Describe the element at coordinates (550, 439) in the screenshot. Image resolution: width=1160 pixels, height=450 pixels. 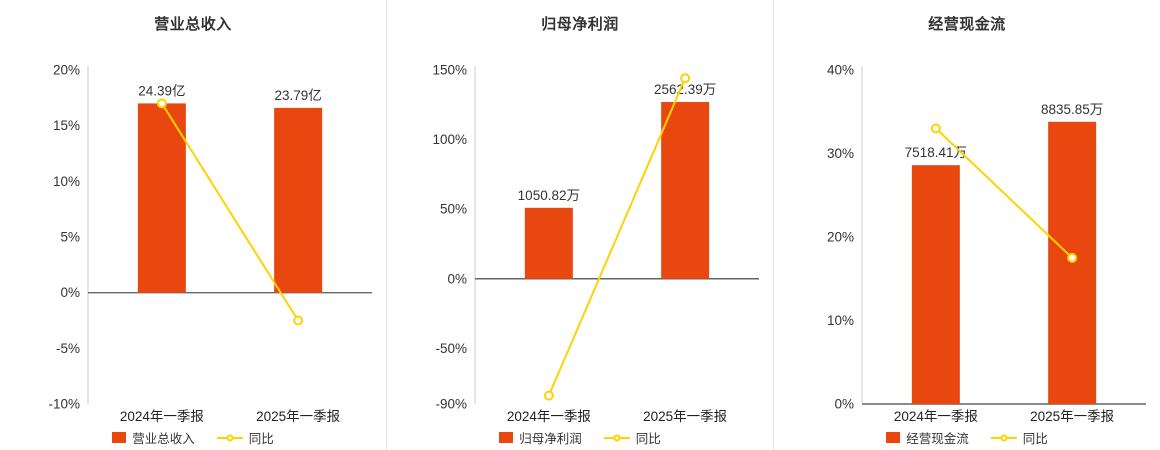
I see `legend-label-bar: 归母净利润` at that location.